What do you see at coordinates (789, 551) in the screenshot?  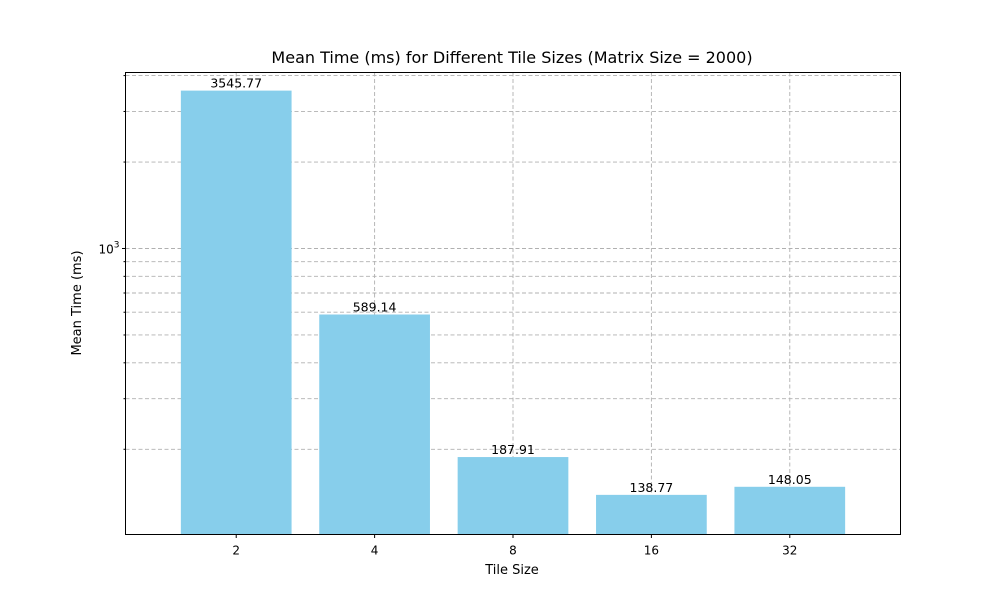 I see `x-tick-label: 32` at bounding box center [789, 551].